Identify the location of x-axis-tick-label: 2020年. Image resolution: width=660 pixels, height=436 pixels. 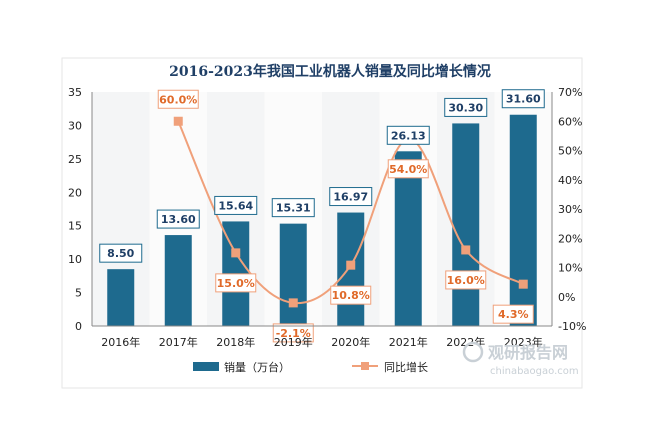
(350, 342).